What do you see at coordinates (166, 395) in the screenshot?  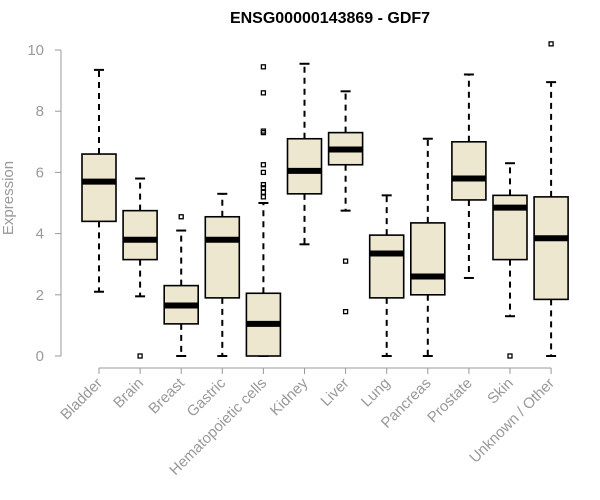 I see `x-tick-label: Breast` at bounding box center [166, 395].